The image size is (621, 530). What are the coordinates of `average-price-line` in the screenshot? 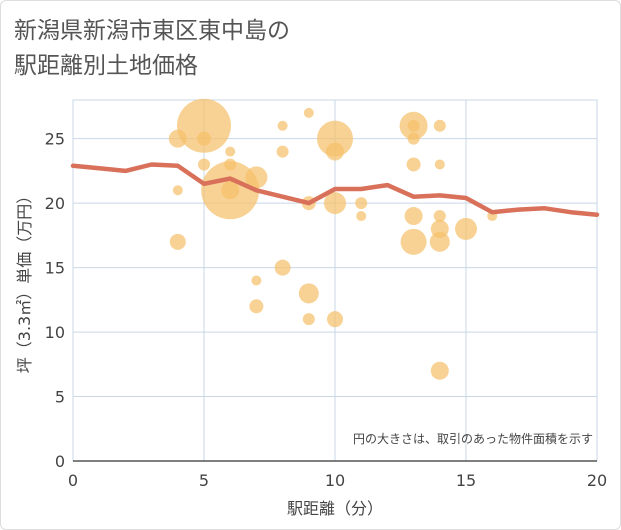 It's located at (335, 189).